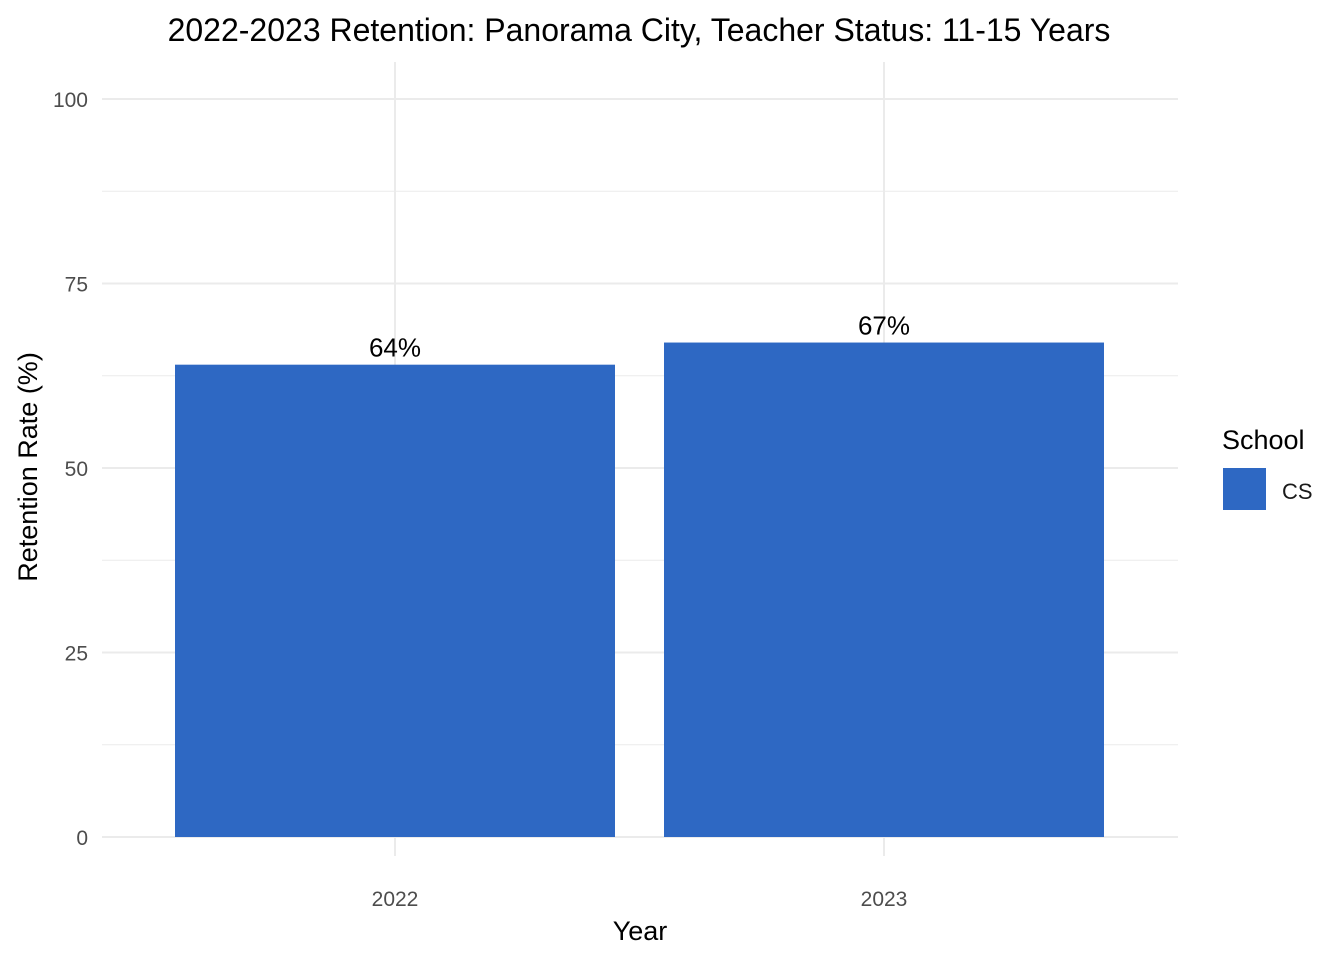 This screenshot has height=965, width=1344. Describe the element at coordinates (395, 348) in the screenshot. I see `bar-value-label-2022: 64%` at that location.